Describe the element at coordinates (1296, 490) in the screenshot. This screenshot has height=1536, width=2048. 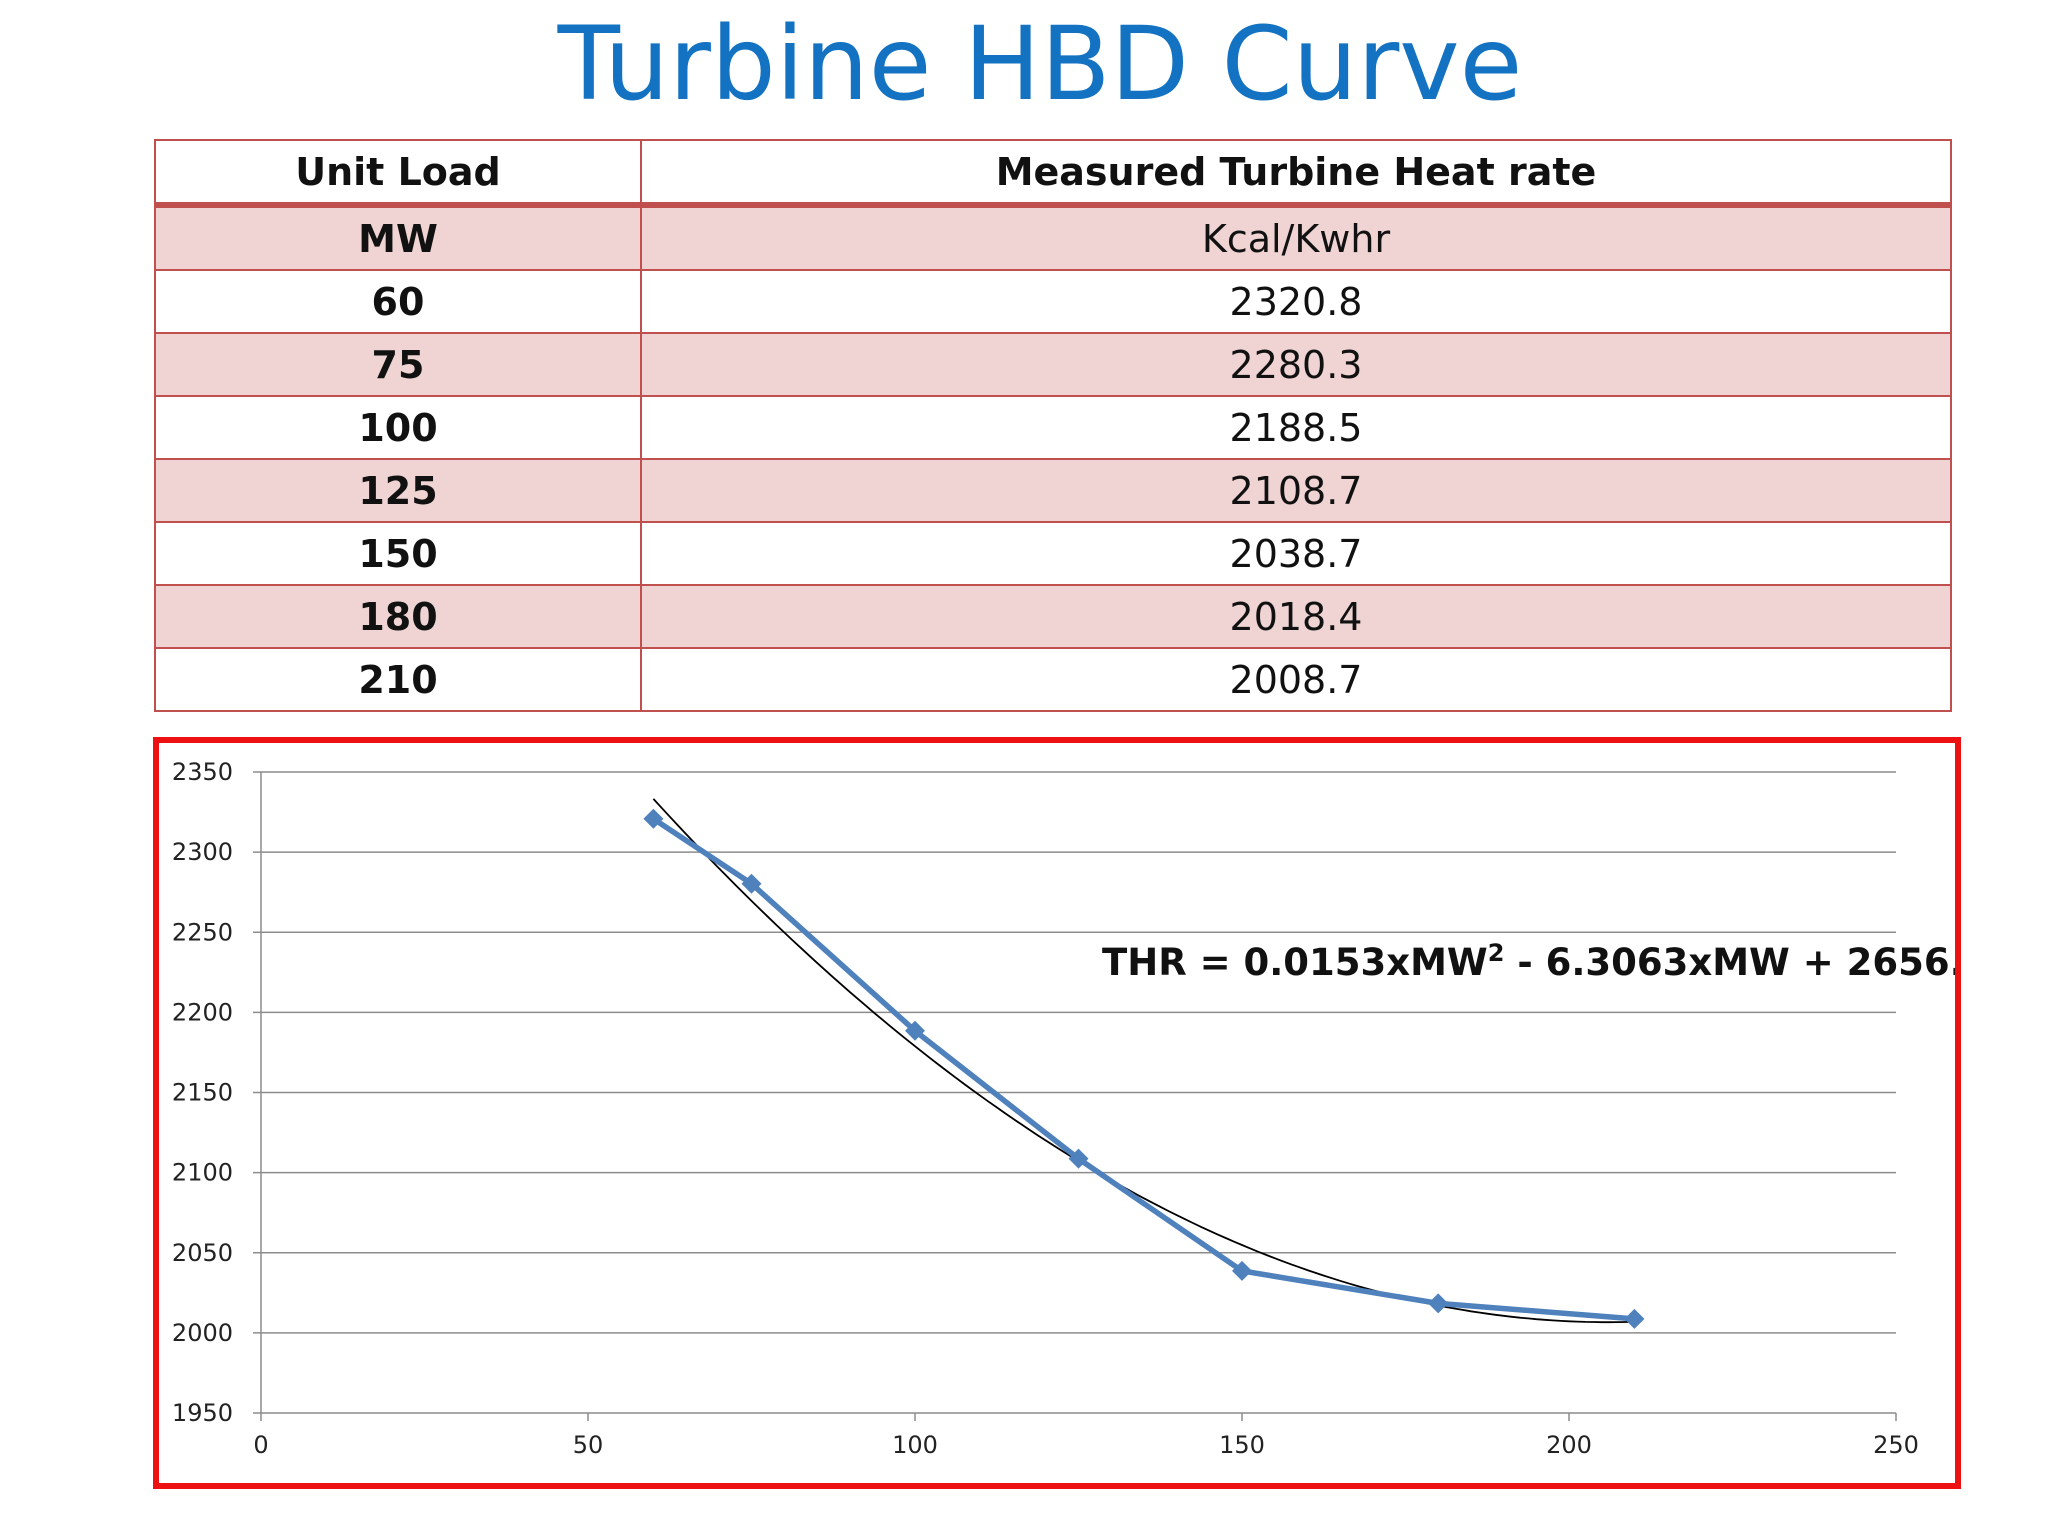
I see `row-heat-rate: 2108.7` at that location.